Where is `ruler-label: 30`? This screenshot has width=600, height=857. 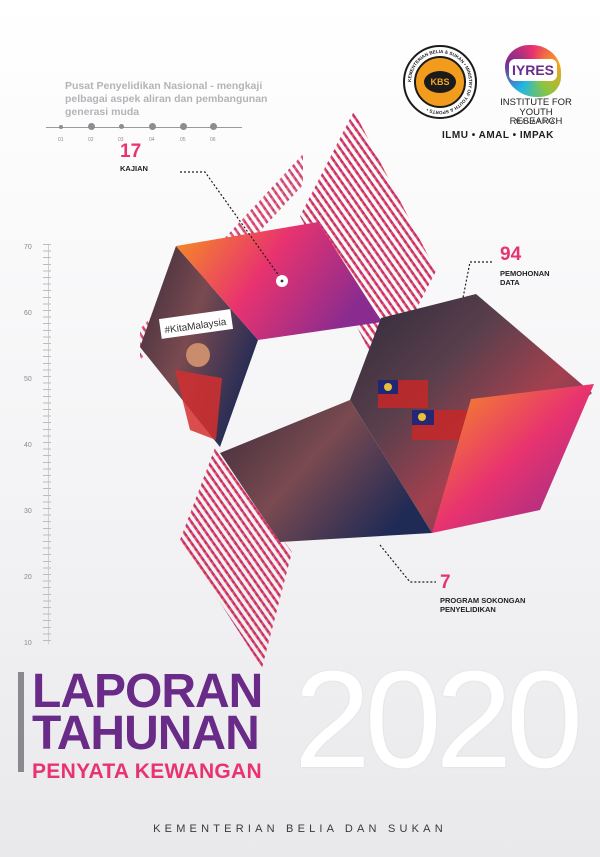 ruler-label: 30 is located at coordinates (28, 511).